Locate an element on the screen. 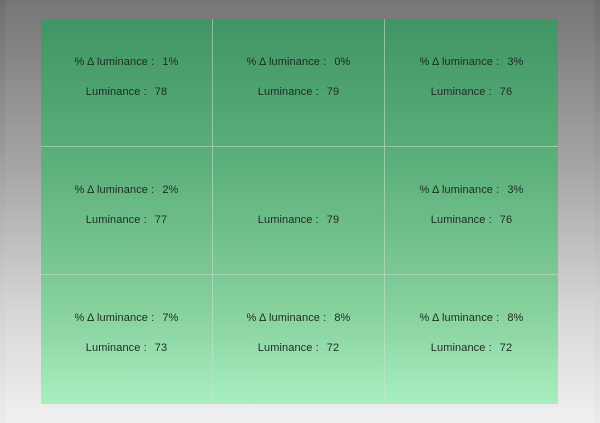  luminance-value: 77 is located at coordinates (161, 220).